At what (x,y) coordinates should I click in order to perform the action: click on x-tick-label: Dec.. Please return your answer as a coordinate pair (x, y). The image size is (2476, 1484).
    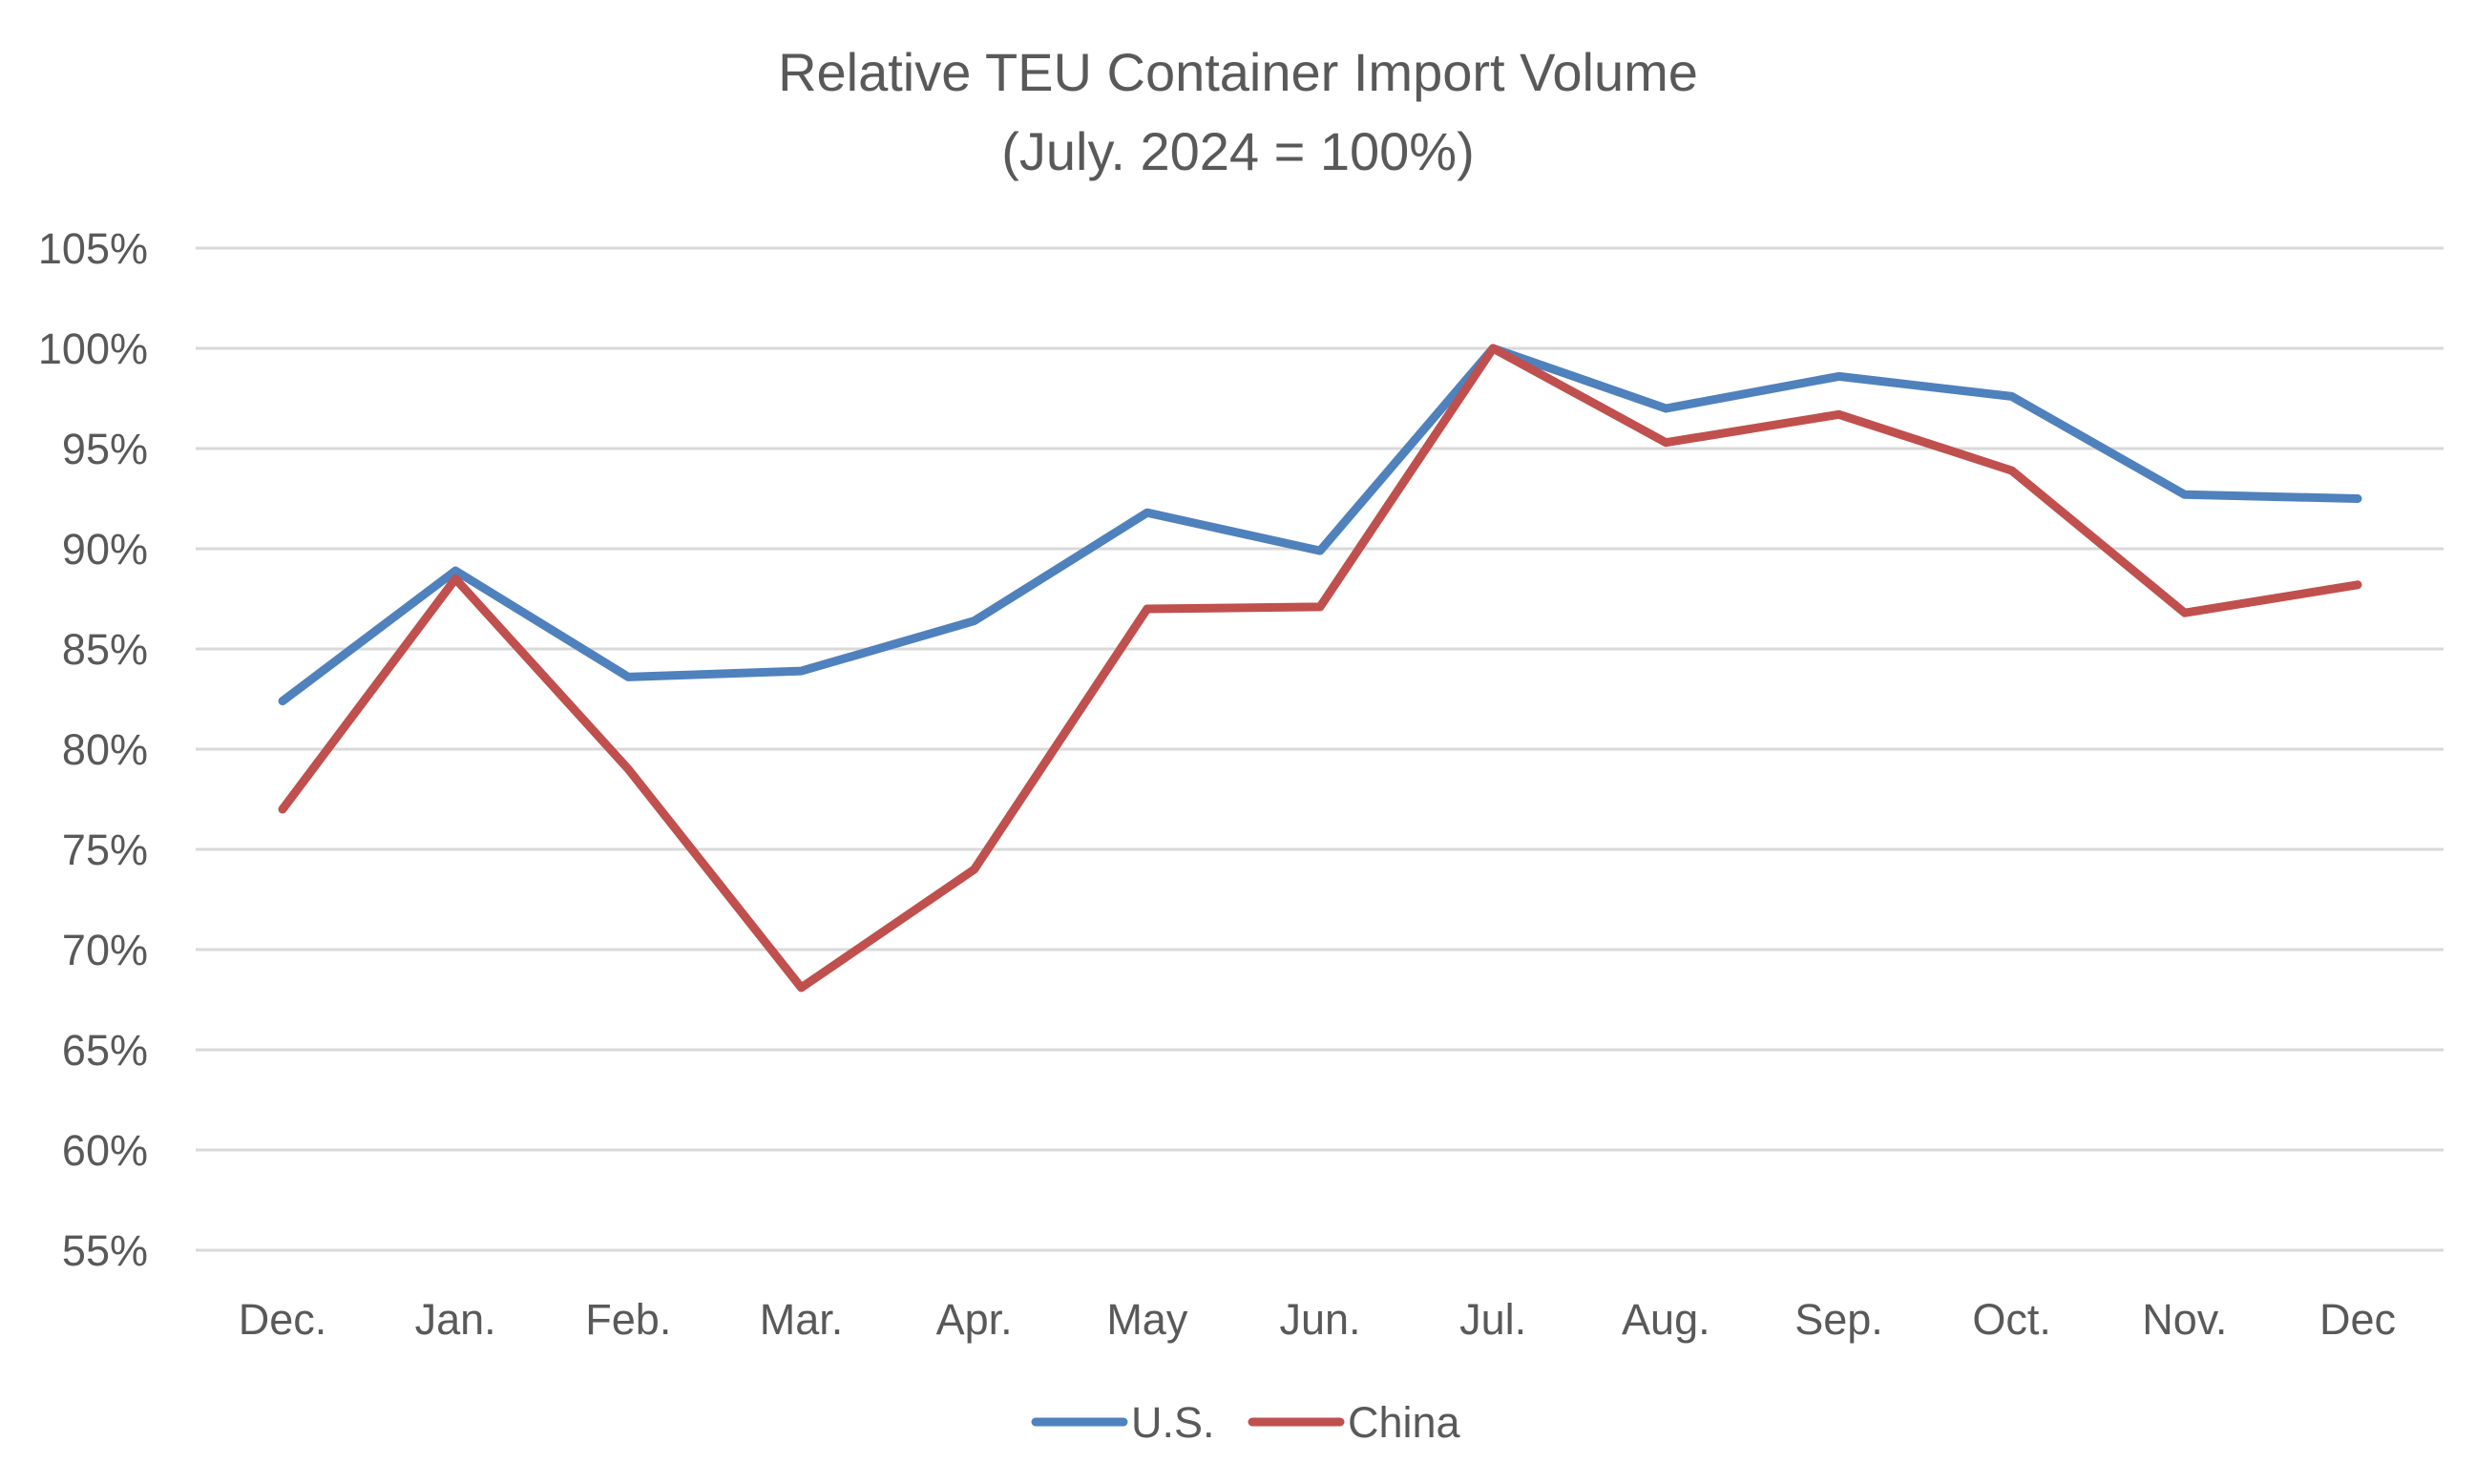
    Looking at the image, I should click on (283, 1319).